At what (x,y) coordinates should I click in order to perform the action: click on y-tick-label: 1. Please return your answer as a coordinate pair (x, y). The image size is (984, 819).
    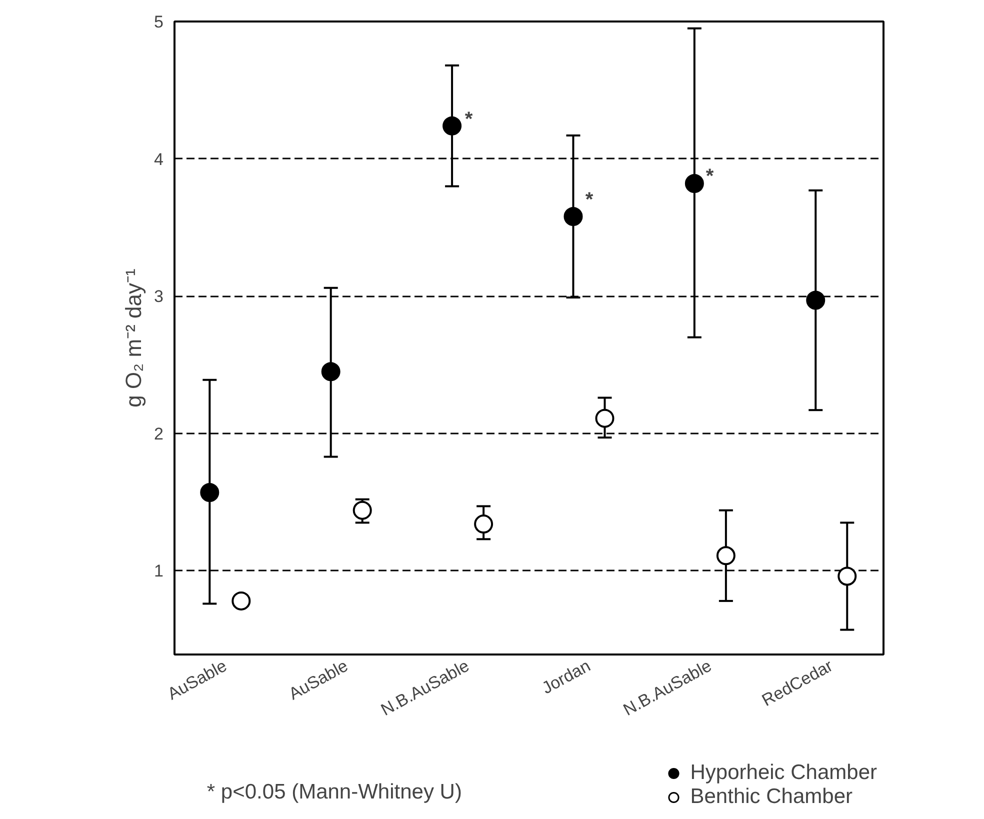
    Looking at the image, I should click on (159, 571).